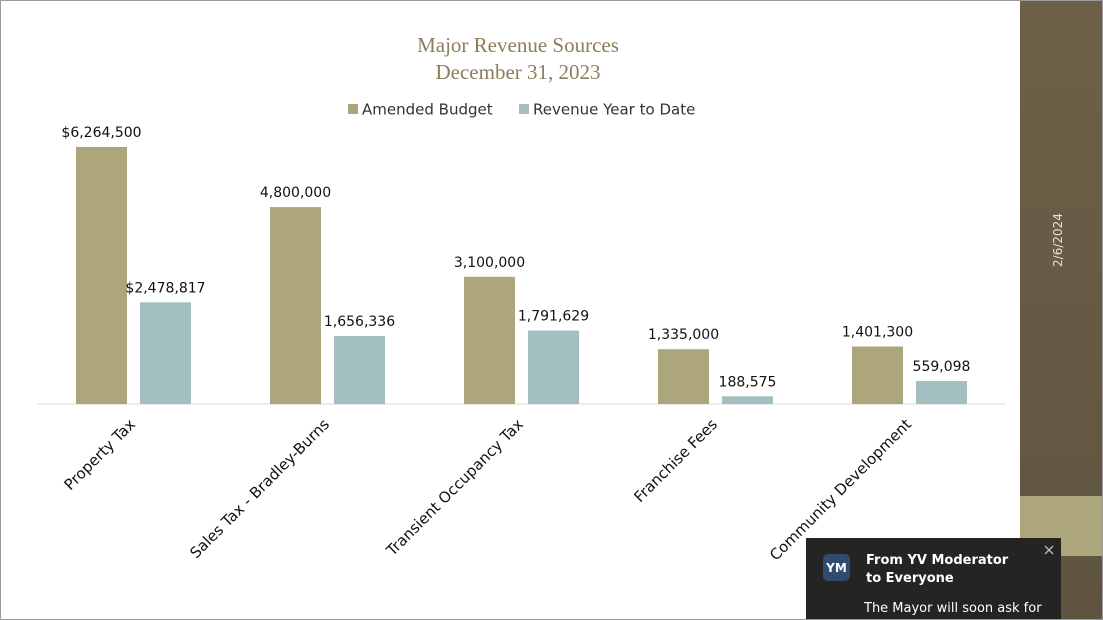  Describe the element at coordinates (101, 133) in the screenshot. I see `data-label: $6,264,500` at that location.